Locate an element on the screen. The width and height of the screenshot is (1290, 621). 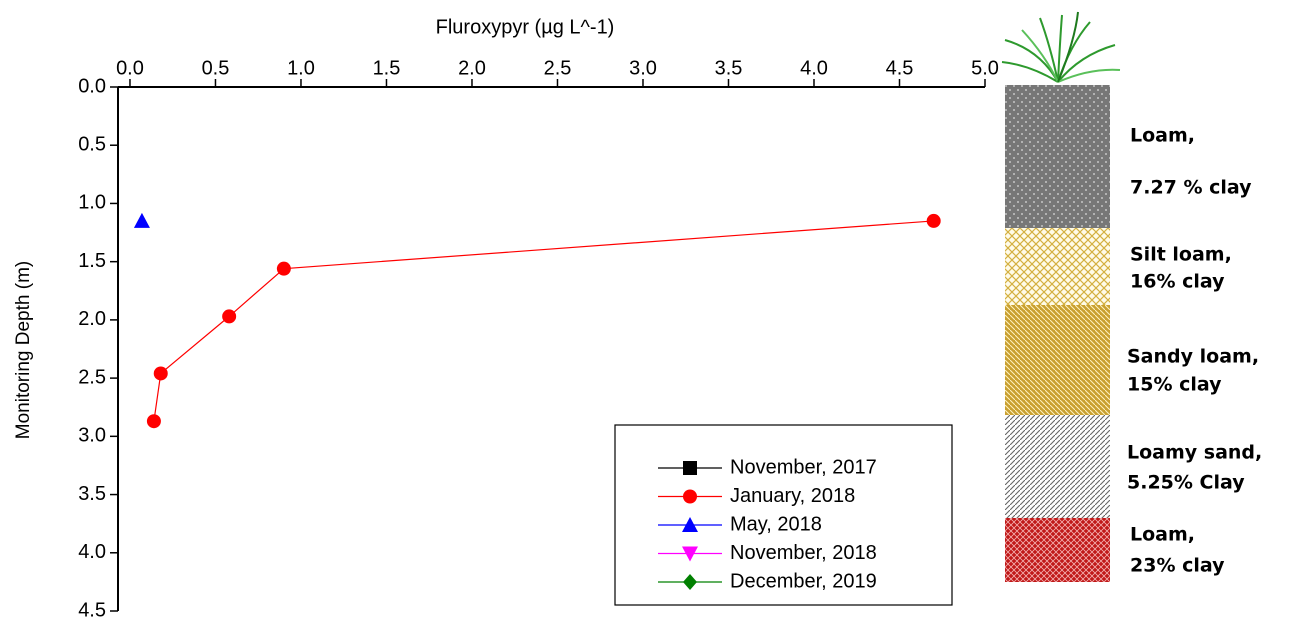
x-axis-title: Fluroxypyr (µg L^-1) is located at coordinates (525, 27).